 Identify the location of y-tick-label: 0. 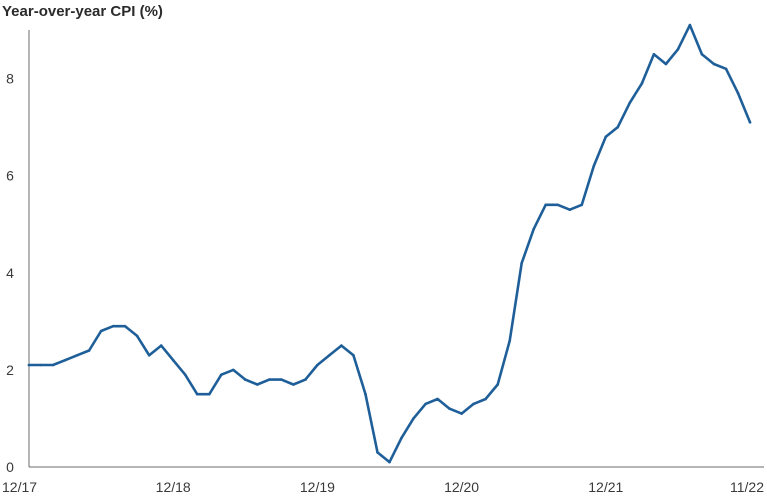
(10, 467).